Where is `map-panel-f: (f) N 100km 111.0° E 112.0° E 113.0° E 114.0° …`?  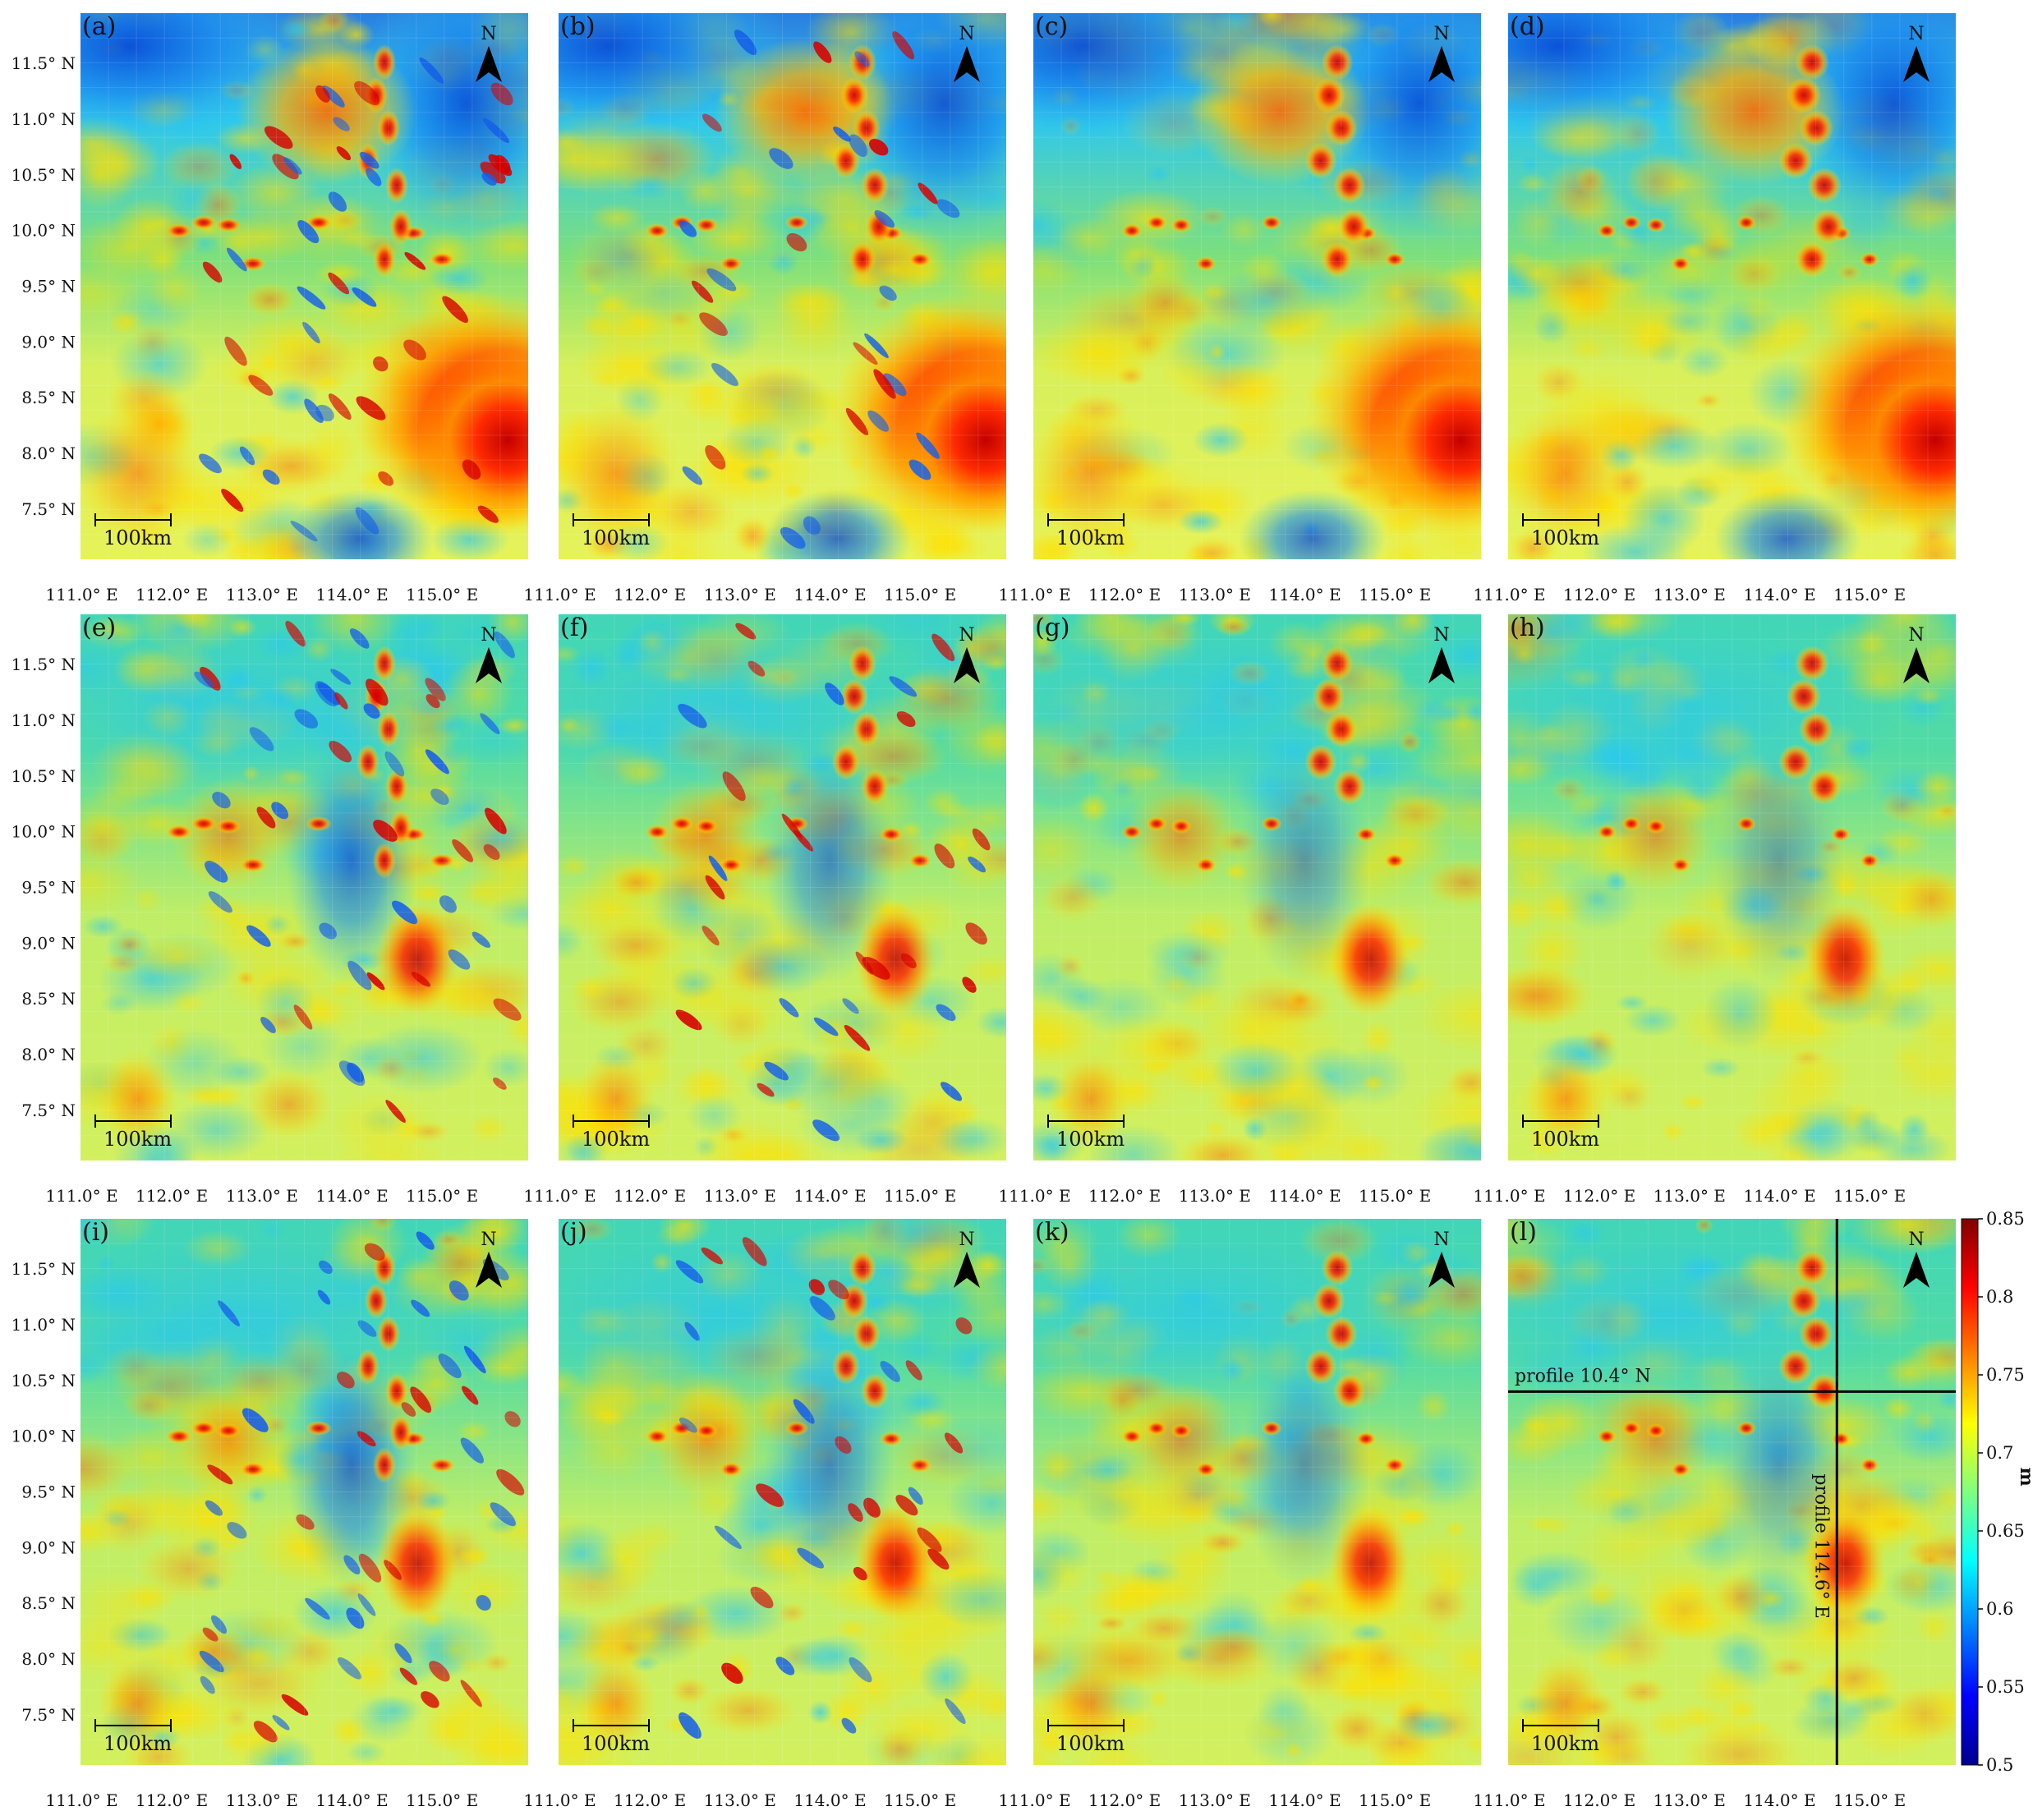 map-panel-f: (f) N 100km 111.0° E 112.0° E 113.0° E 114.0° … is located at coordinates (764, 910).